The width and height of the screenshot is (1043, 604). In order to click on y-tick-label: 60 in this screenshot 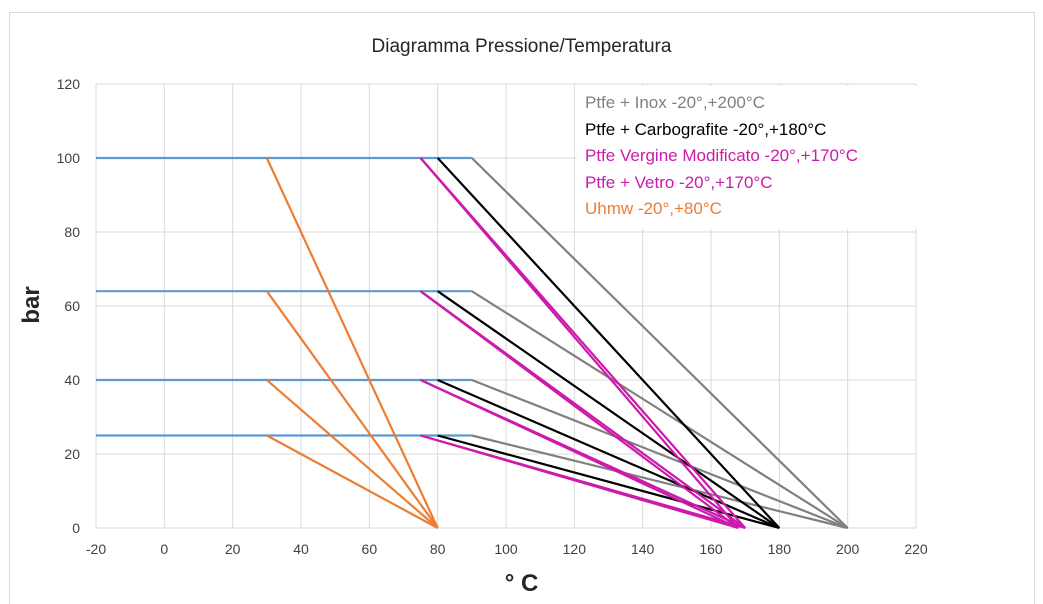, I will do `click(72, 306)`.